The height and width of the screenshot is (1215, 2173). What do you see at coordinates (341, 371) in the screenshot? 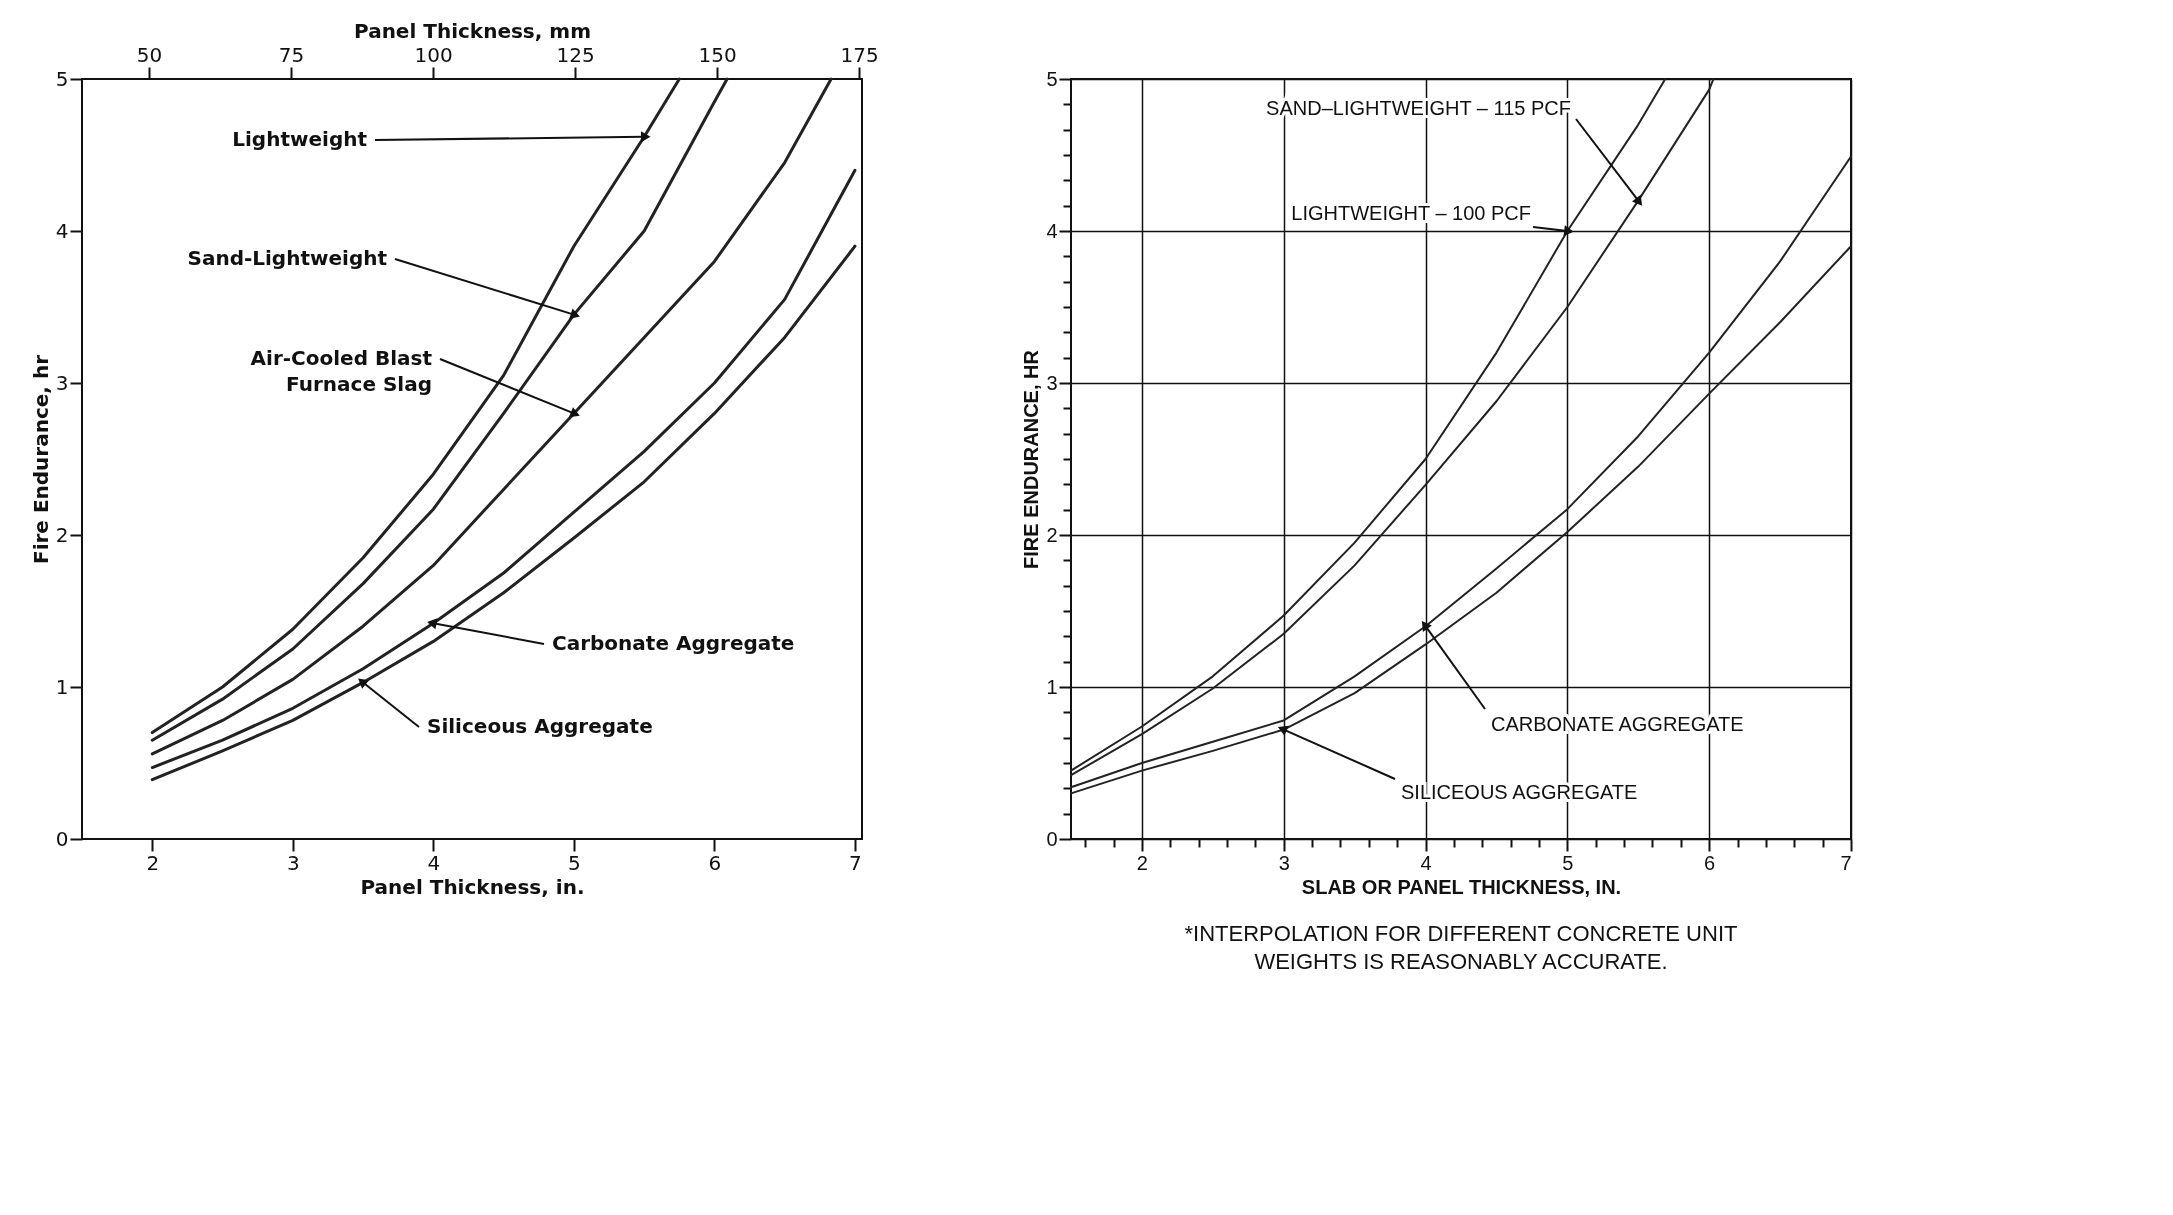
I see `text: Air-Cooled Blast Furnace Slag` at bounding box center [341, 371].